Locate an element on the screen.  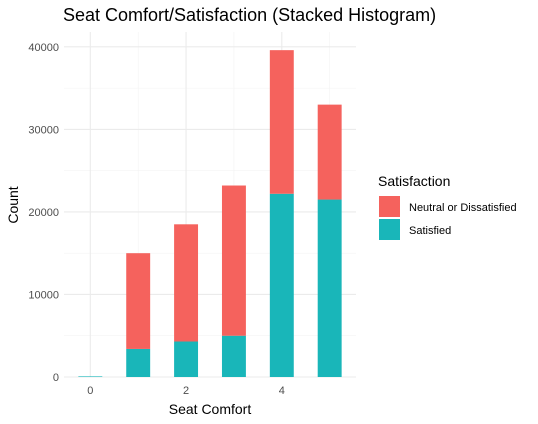
legend-title: Satisfaction is located at coordinates (414, 181).